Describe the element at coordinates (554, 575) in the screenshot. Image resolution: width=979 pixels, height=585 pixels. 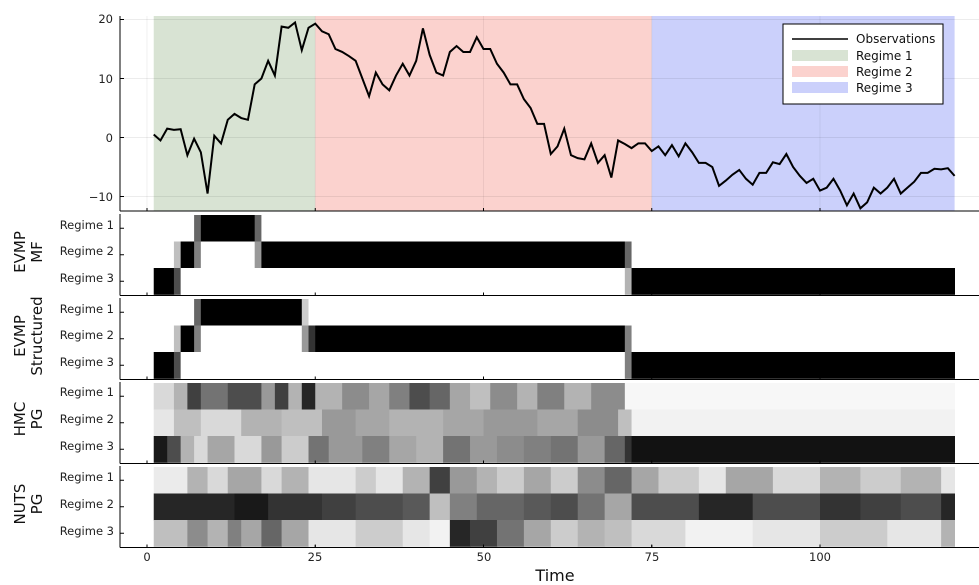
I see `x-axis-label: Time` at that location.